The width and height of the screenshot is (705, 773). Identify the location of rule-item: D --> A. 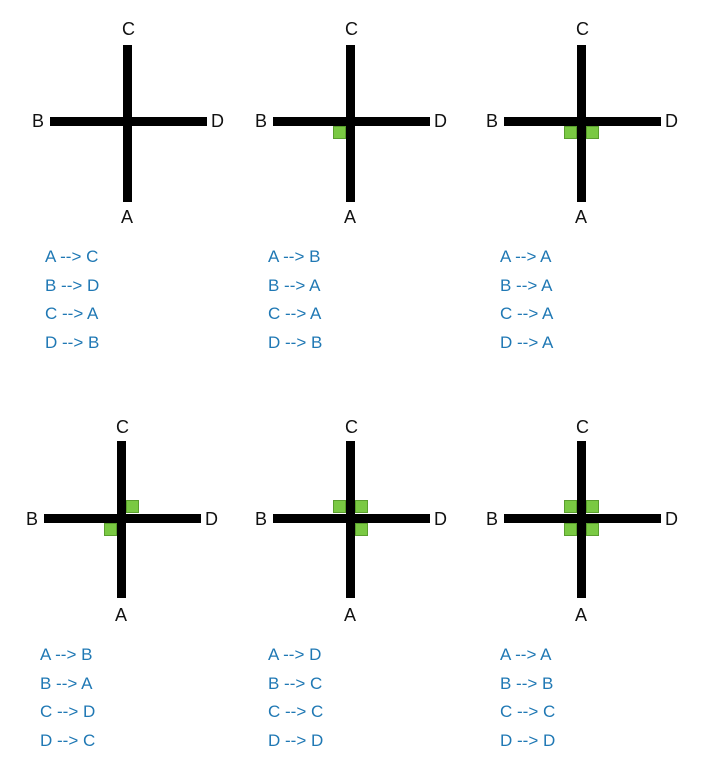
(527, 342).